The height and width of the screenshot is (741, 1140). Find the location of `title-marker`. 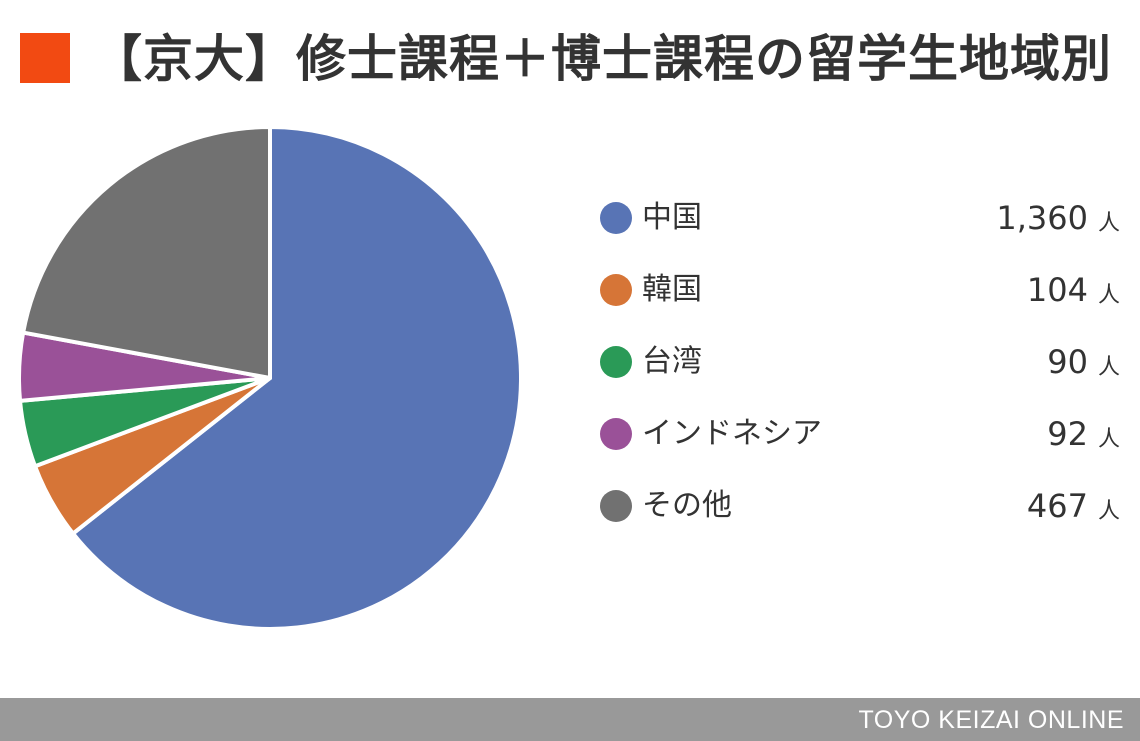

title-marker is located at coordinates (45, 58).